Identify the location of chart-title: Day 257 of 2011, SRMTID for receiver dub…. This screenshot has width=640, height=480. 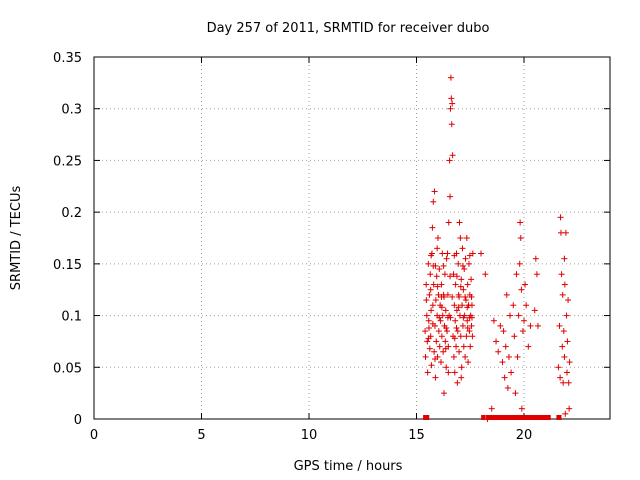
(348, 28).